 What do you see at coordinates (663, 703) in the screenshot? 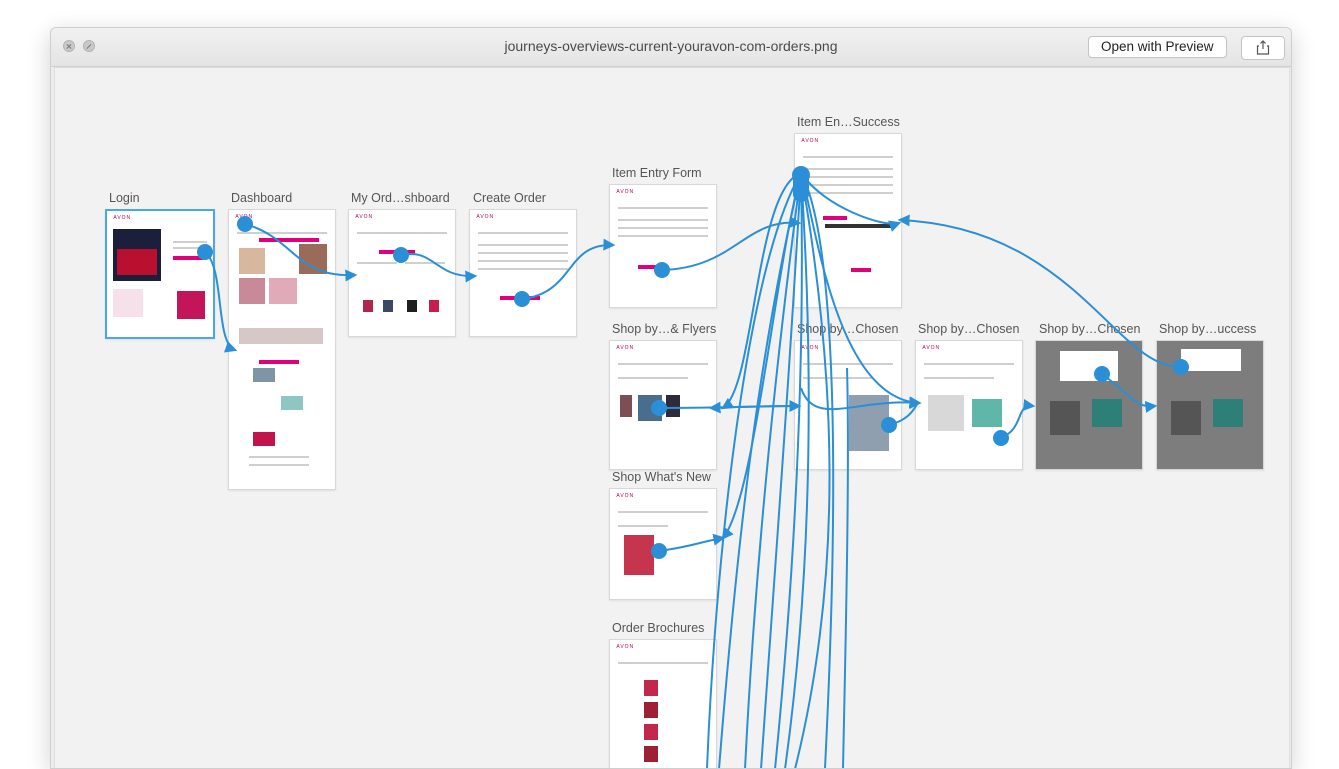
I see `order-brochures-screen-thumbnail: AVON` at bounding box center [663, 703].